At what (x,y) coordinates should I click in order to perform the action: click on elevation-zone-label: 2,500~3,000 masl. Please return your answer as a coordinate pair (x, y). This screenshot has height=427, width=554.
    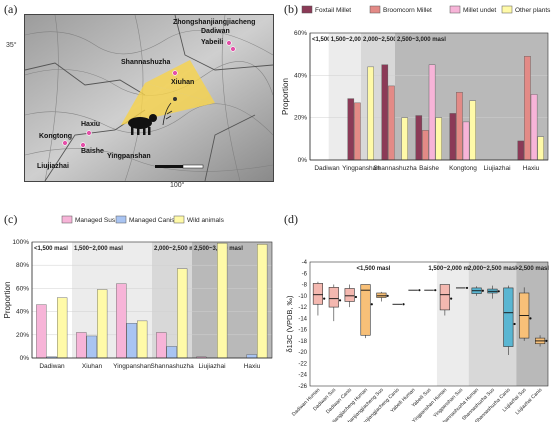
    Looking at the image, I should click on (421, 40).